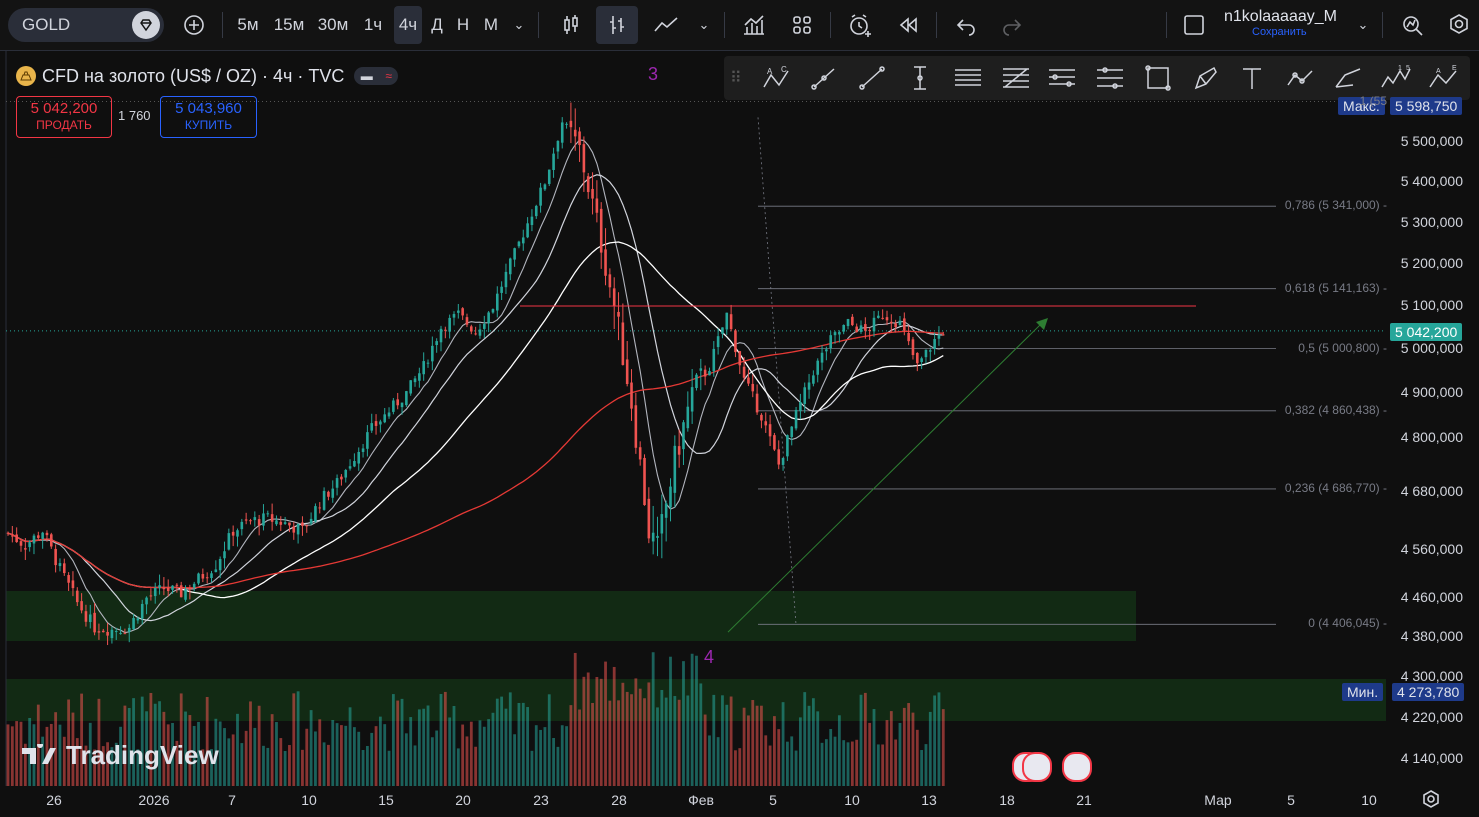 The image size is (1479, 817). What do you see at coordinates (617, 25) in the screenshot?
I see `bar-type-icon` at bounding box center [617, 25].